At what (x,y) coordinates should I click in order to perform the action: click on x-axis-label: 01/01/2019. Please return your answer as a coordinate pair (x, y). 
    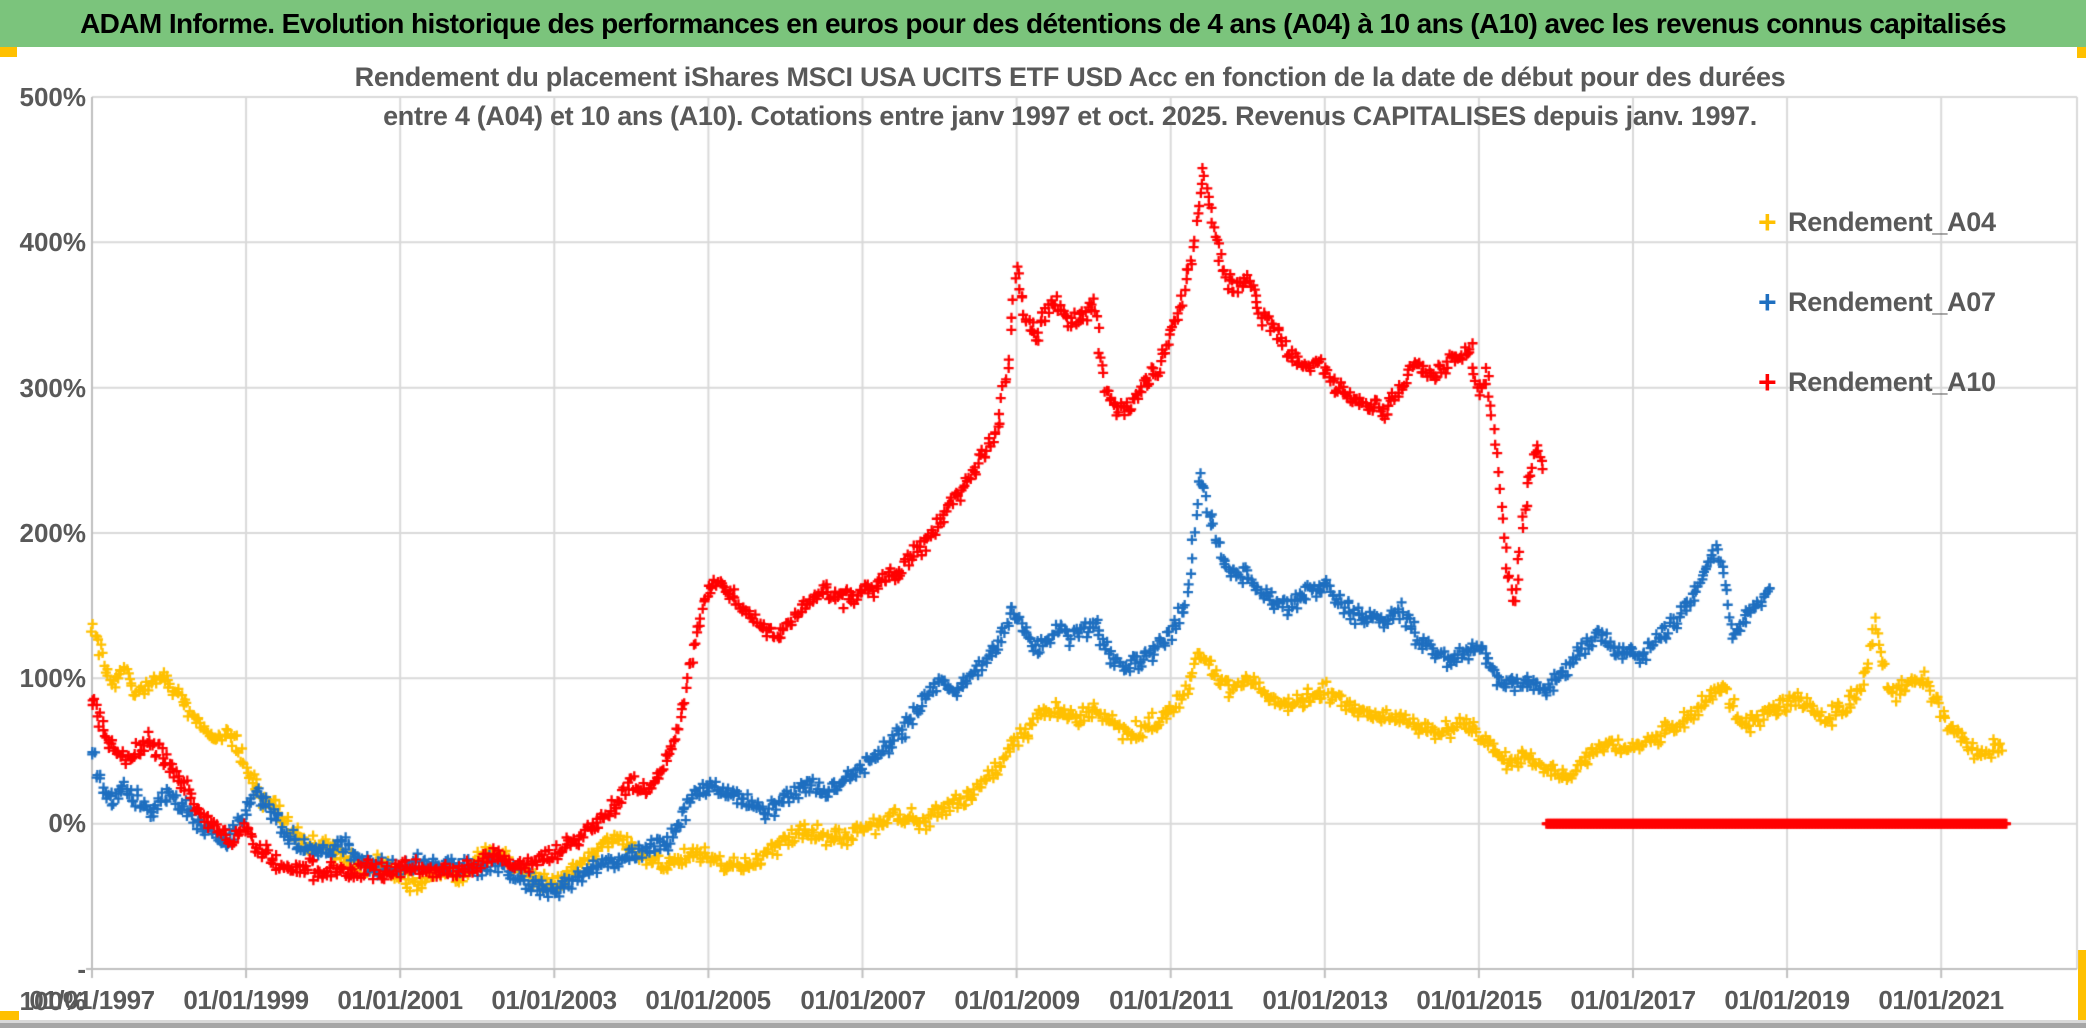
    Looking at the image, I should click on (1787, 1000).